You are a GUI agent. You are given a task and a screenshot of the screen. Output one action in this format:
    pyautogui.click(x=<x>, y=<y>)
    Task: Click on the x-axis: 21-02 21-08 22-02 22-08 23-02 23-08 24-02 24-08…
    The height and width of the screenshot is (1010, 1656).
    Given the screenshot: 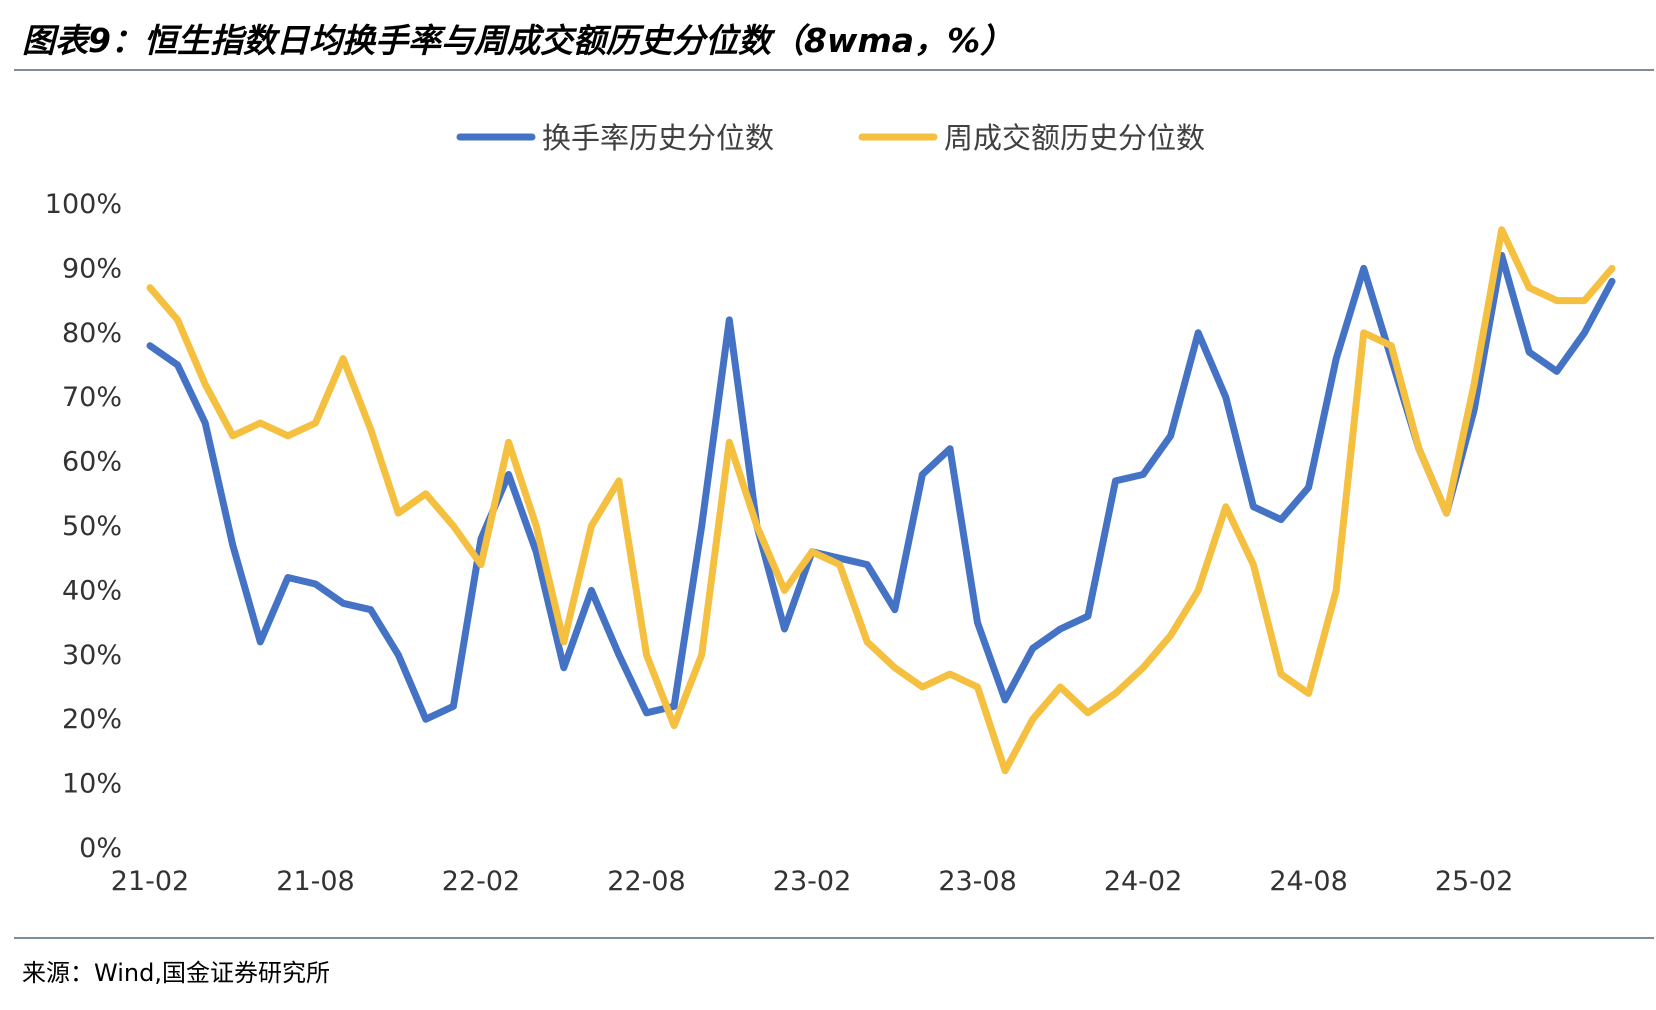 What is the action you would take?
    pyautogui.click(x=812, y=881)
    